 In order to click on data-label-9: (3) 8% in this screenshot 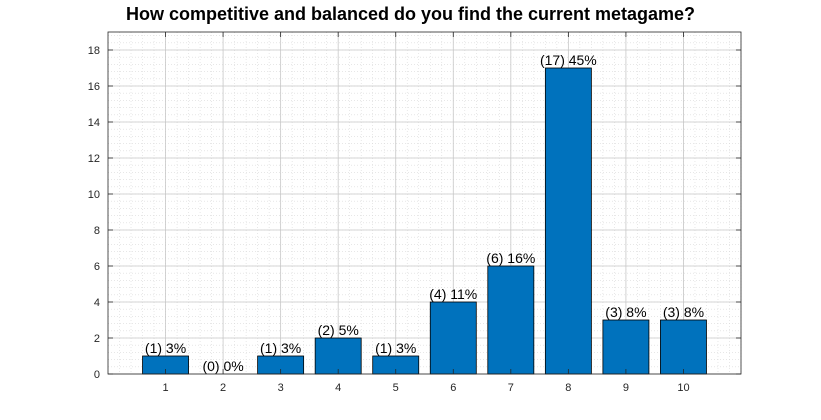, I will do `click(625, 312)`.